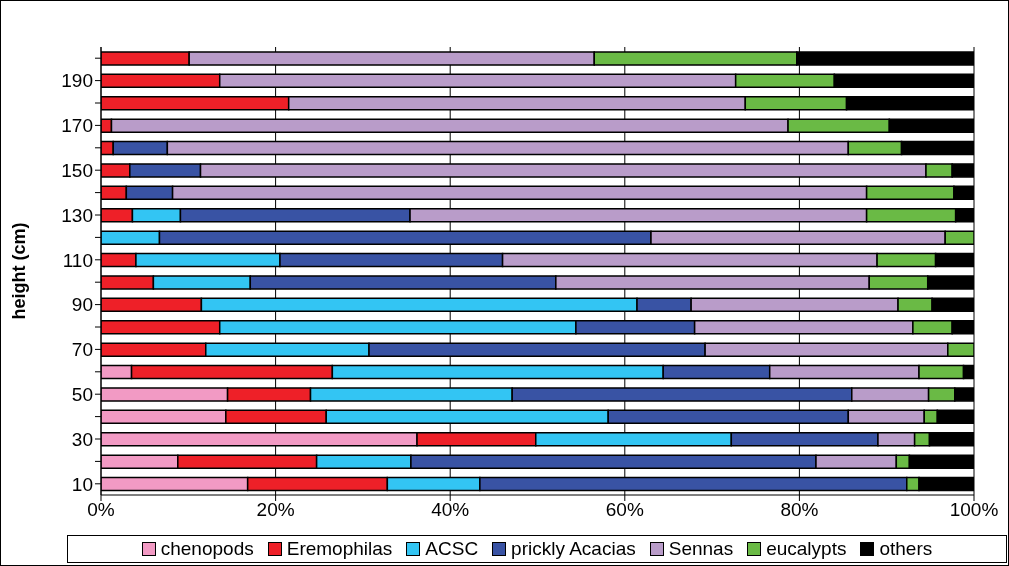  What do you see at coordinates (77, 81) in the screenshot?
I see `y-tick-label: 190` at bounding box center [77, 81].